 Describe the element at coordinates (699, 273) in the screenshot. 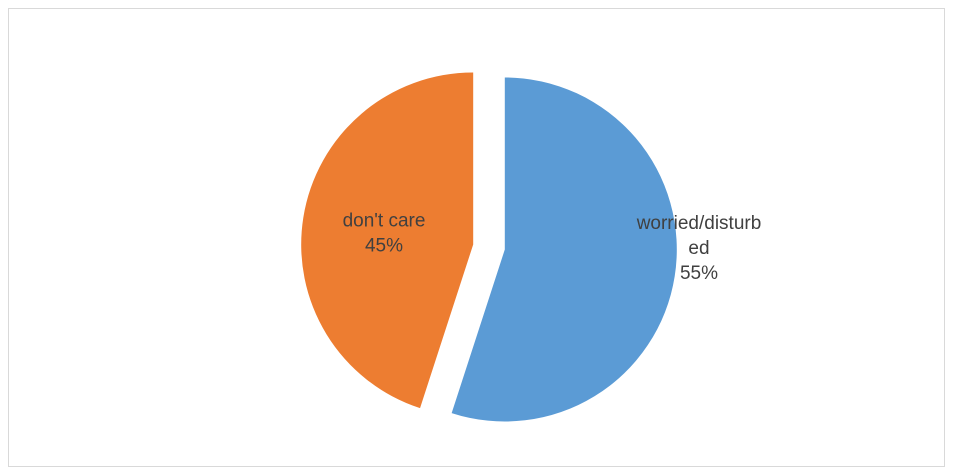

I see `slice-percent-label: 55%` at that location.